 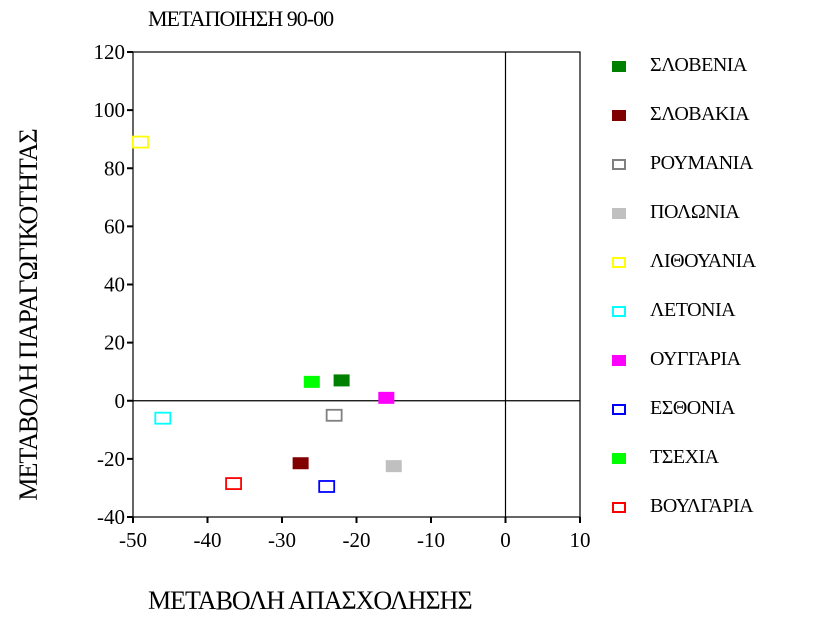 What do you see at coordinates (114, 226) in the screenshot?
I see `y-tick-label: 60` at bounding box center [114, 226].